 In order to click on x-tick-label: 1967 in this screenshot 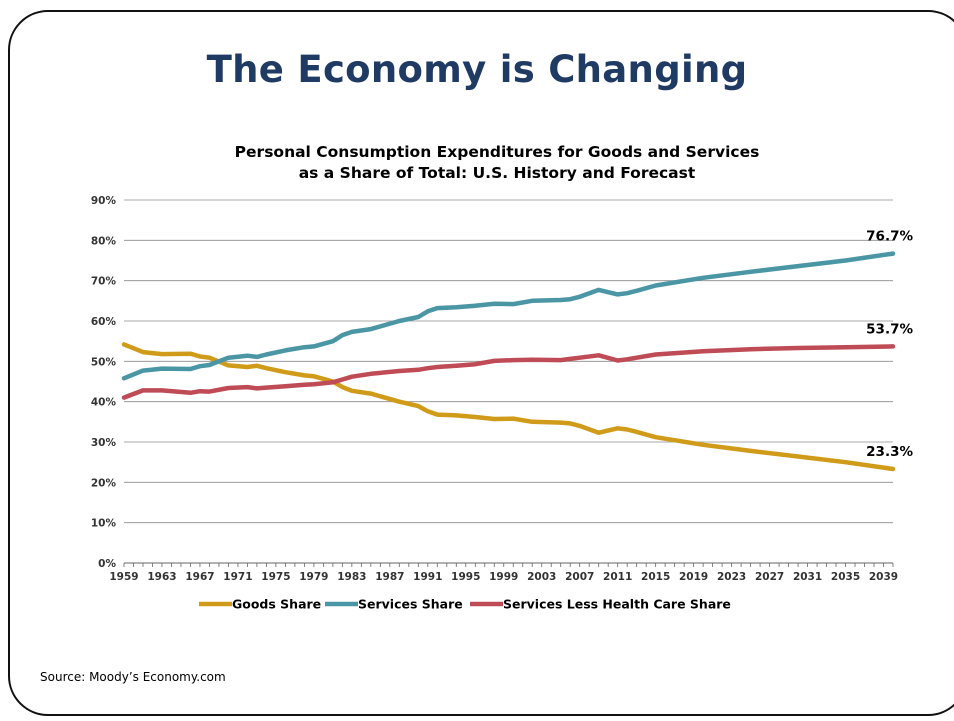, I will do `click(199, 577)`.